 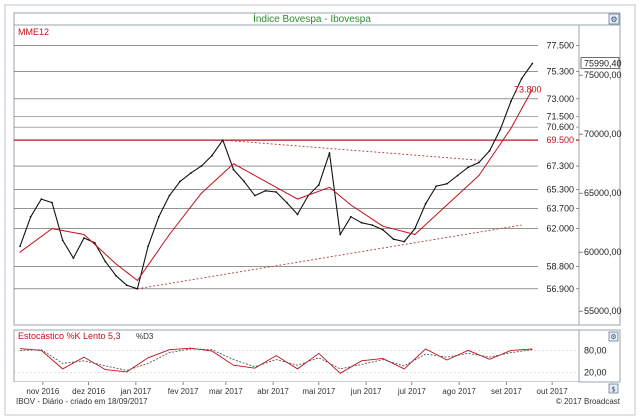 I want to click on price-axis, so click(x=599, y=175).